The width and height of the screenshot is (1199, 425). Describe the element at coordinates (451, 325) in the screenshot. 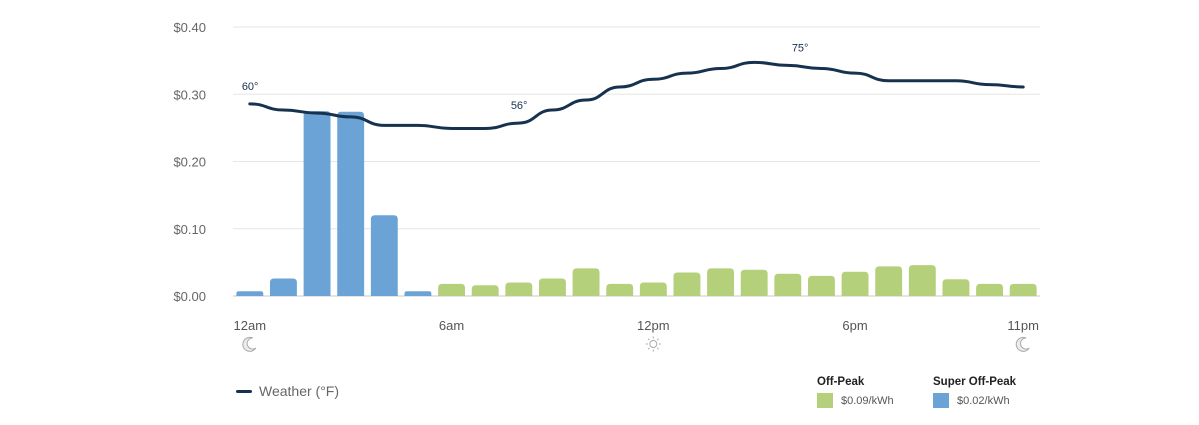

I see `x-tick-label: 6am` at that location.